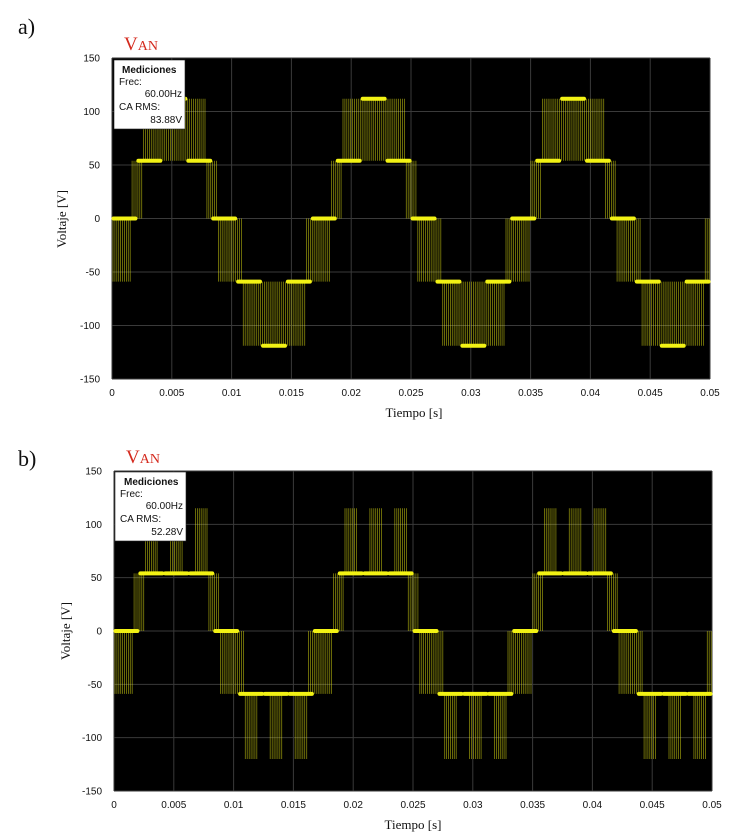 Image resolution: width=739 pixels, height=835 pixels. I want to click on panel-a-y-axis-label: Voltaje [V], so click(61, 219).